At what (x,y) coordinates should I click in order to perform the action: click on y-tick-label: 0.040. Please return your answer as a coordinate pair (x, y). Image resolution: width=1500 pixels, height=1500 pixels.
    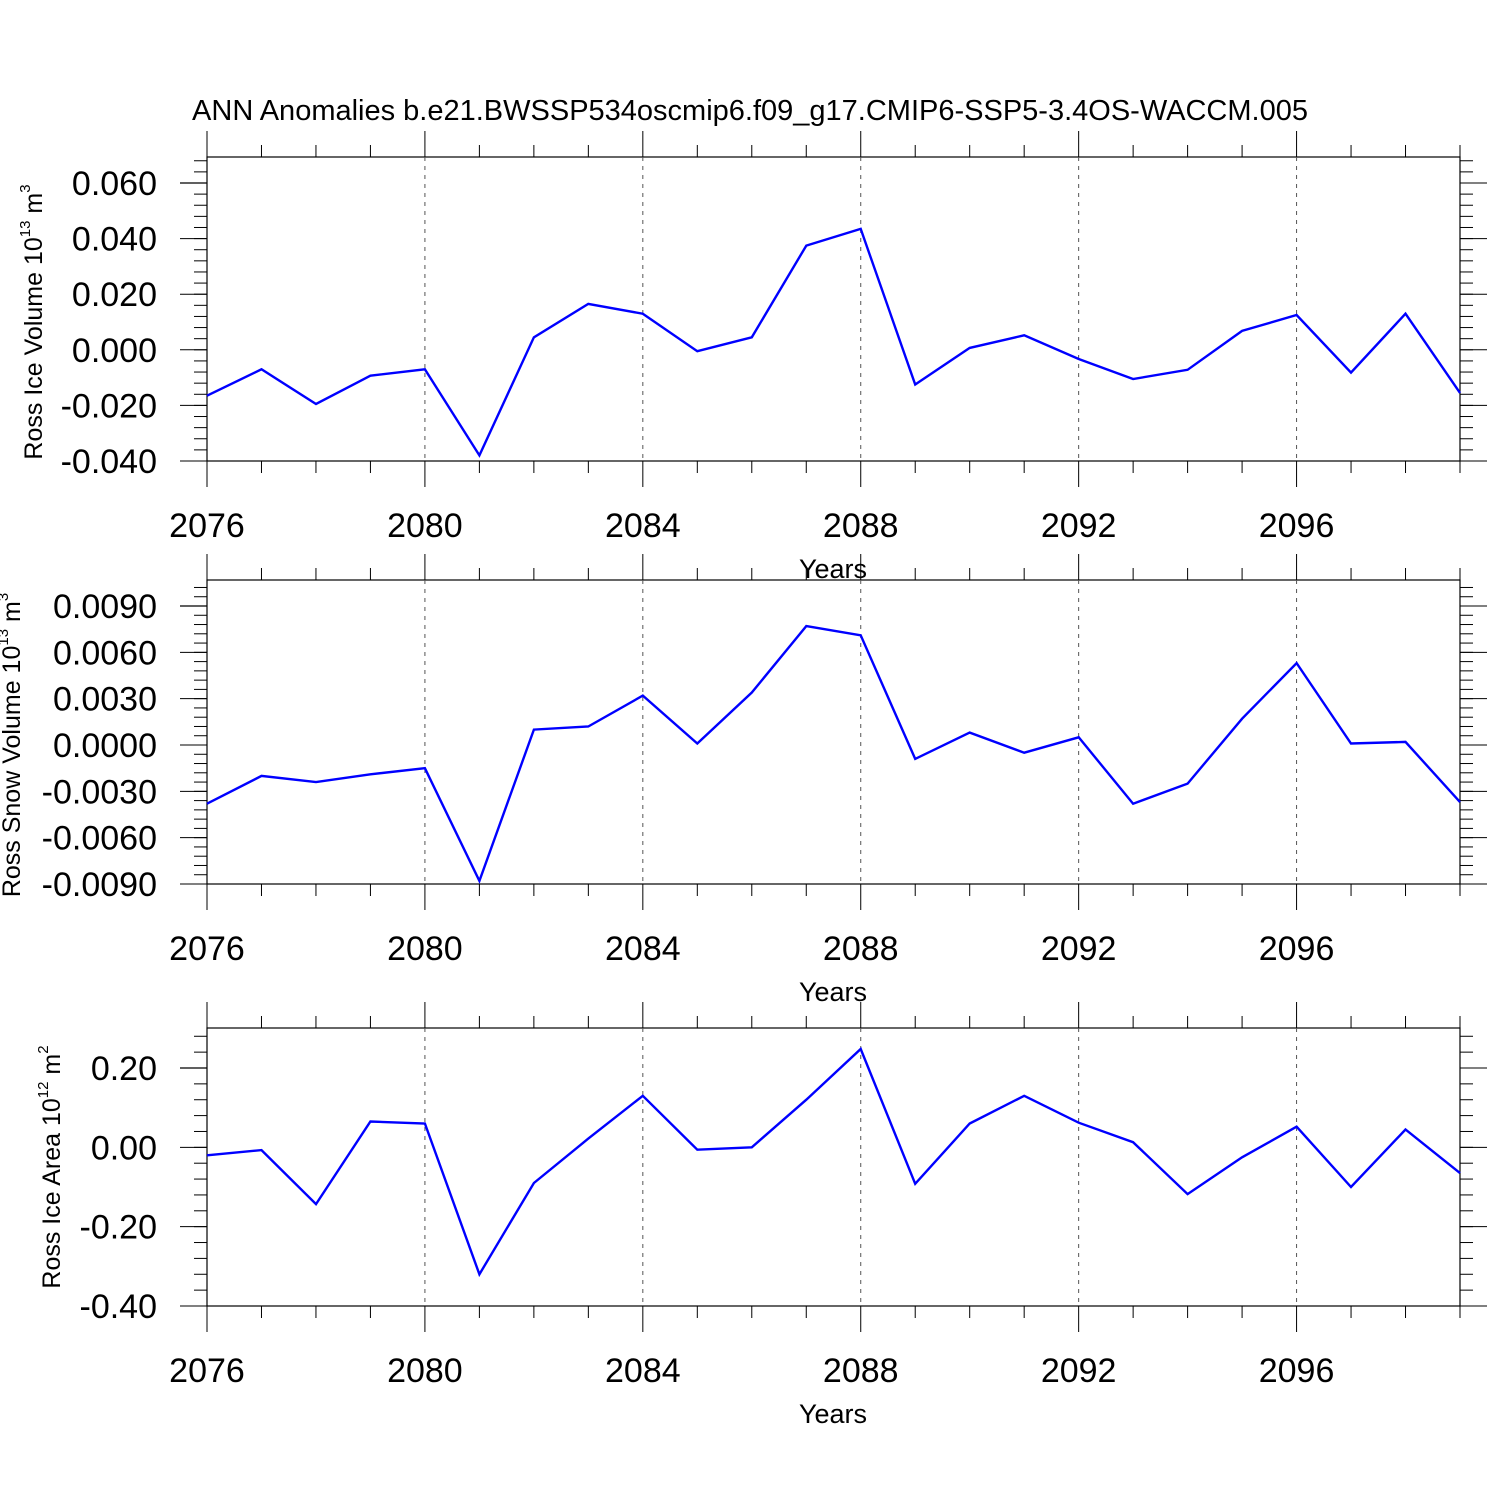
    Looking at the image, I should click on (114, 240).